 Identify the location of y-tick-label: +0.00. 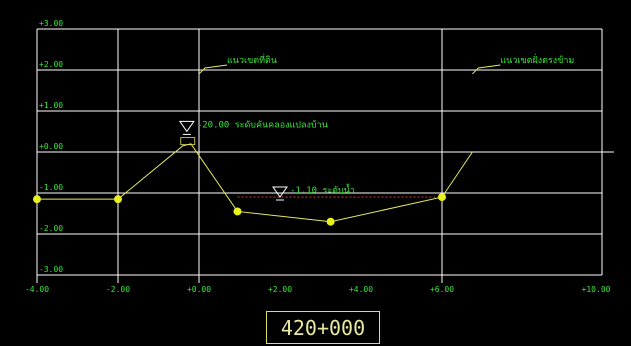
(51, 146).